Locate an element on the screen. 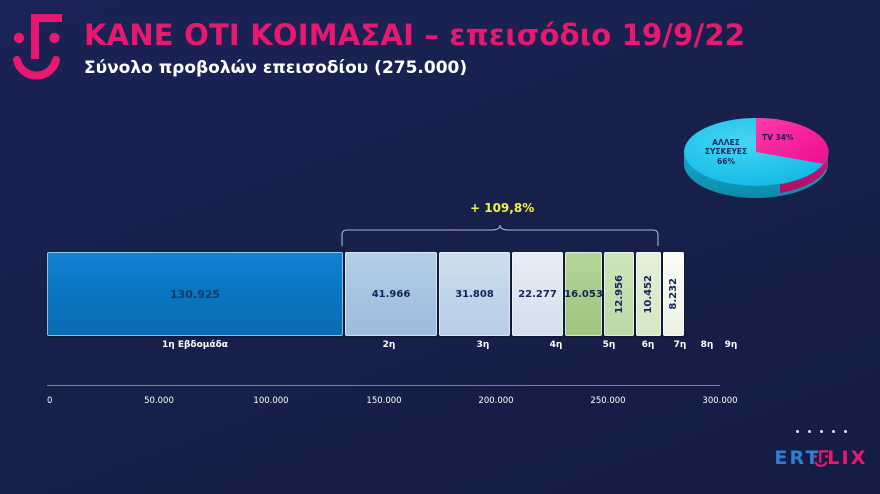 The width and height of the screenshot is (880, 494). bar-segment-week4: 22.277 is located at coordinates (537, 294).